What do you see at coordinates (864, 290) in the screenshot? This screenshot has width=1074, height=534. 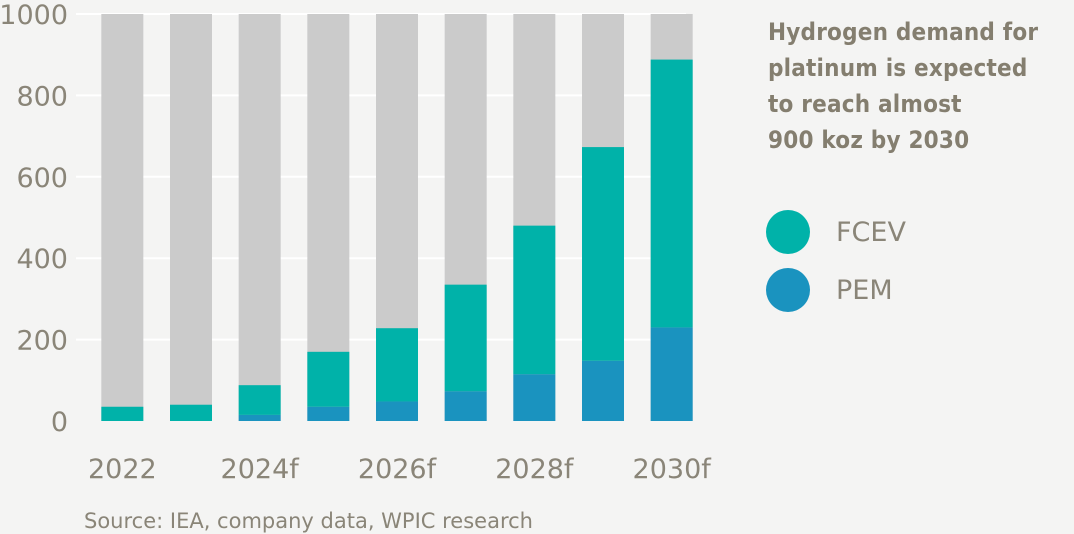 I see `legend-label-pem: PEM` at bounding box center [864, 290].